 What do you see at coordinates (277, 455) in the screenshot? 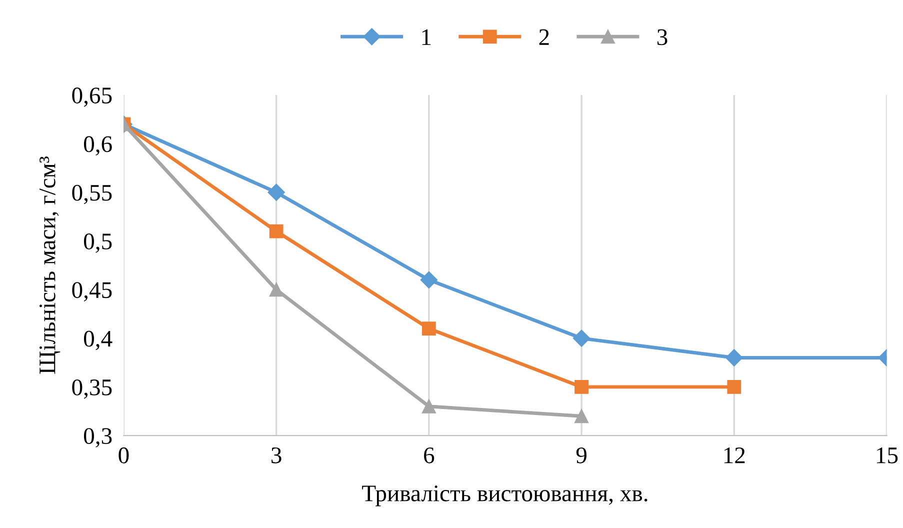
I see `x-tick-label: 3` at bounding box center [277, 455].